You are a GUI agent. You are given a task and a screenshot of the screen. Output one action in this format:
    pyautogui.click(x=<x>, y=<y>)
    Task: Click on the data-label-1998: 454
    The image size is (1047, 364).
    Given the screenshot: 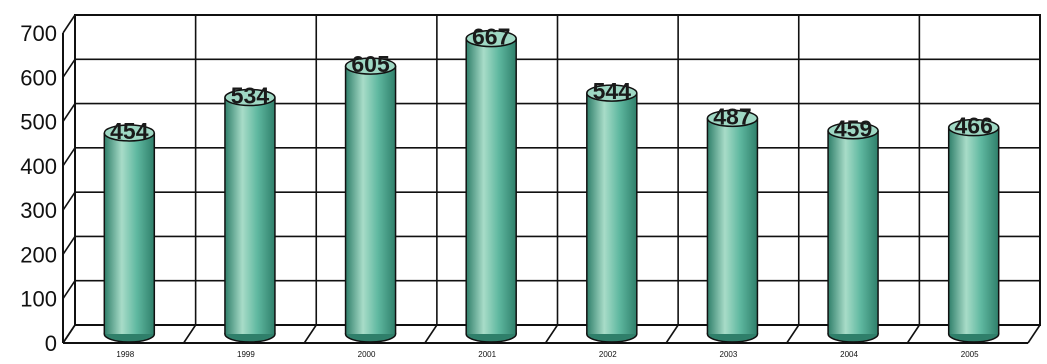 What is the action you would take?
    pyautogui.click(x=129, y=131)
    